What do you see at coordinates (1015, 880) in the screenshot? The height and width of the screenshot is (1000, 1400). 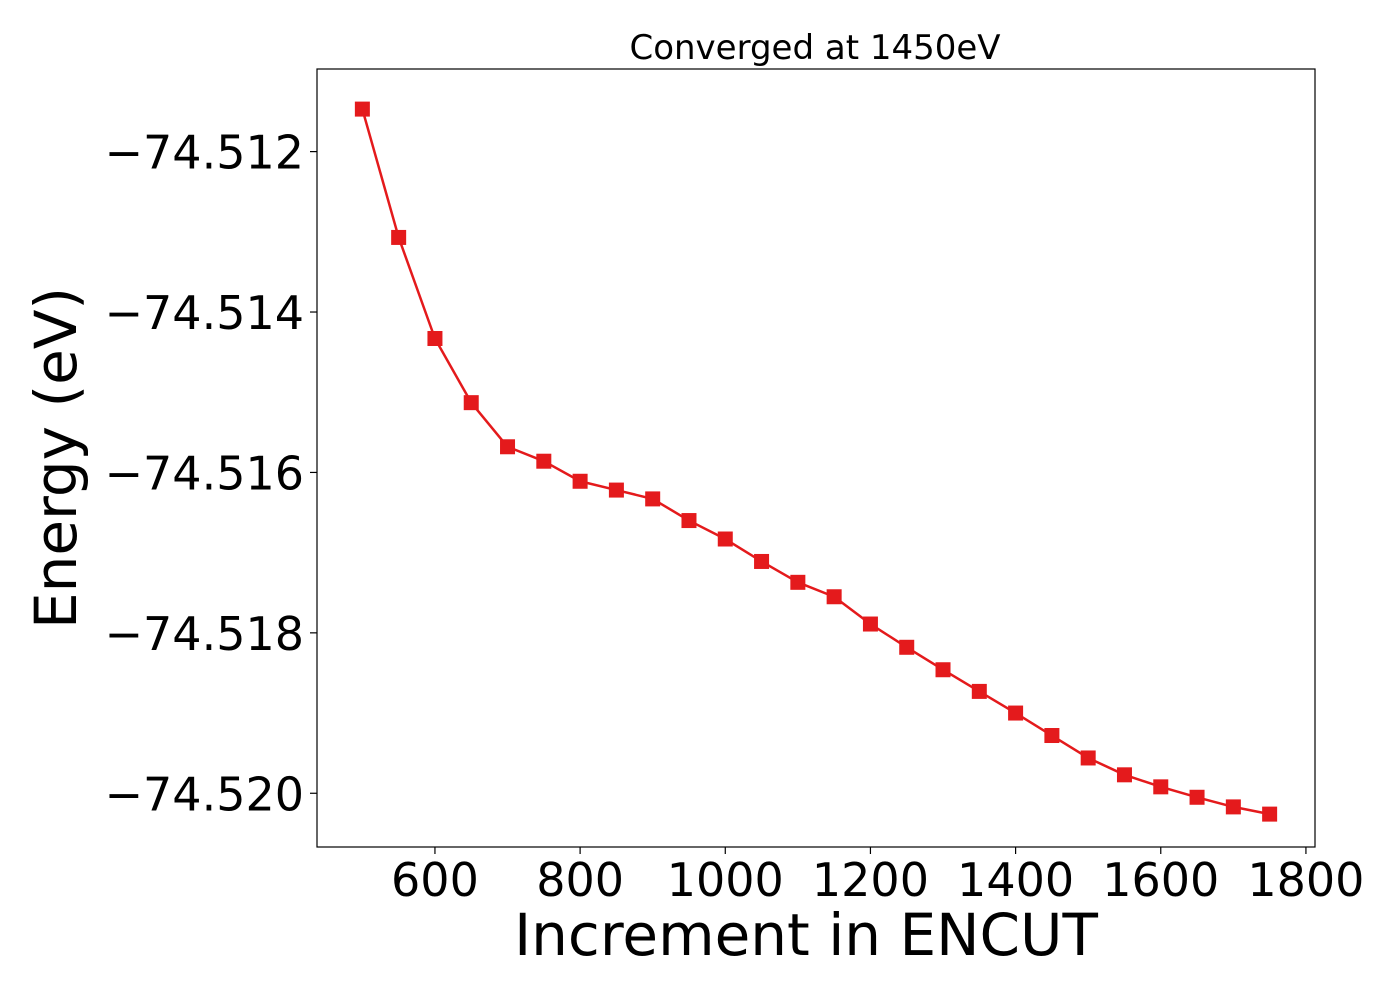 I see `x-tick-label: 1400` at bounding box center [1015, 880].